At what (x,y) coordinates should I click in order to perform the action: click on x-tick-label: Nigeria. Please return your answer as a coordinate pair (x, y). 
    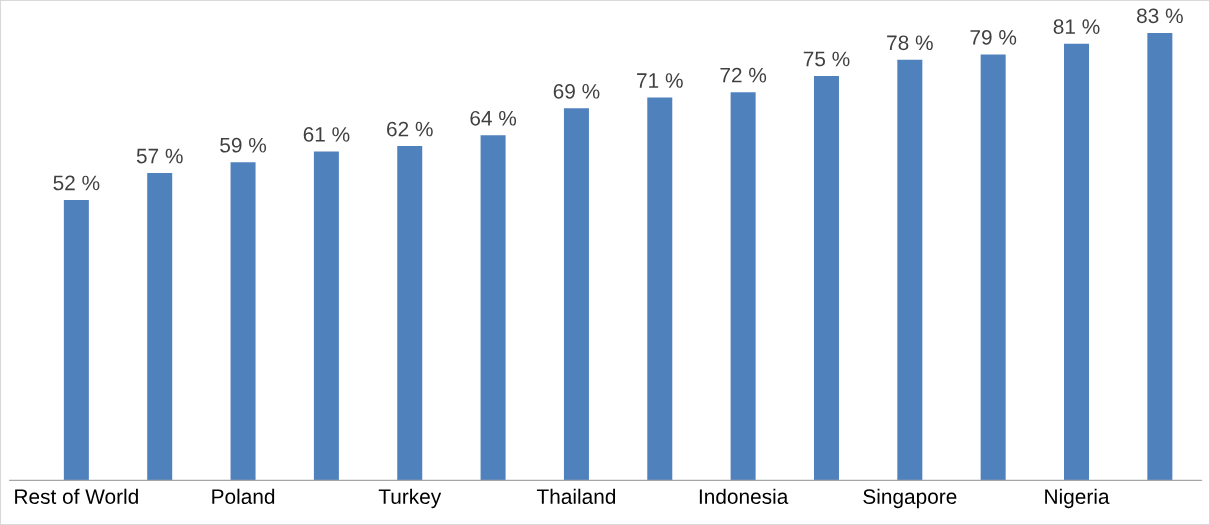
    Looking at the image, I should click on (1077, 498).